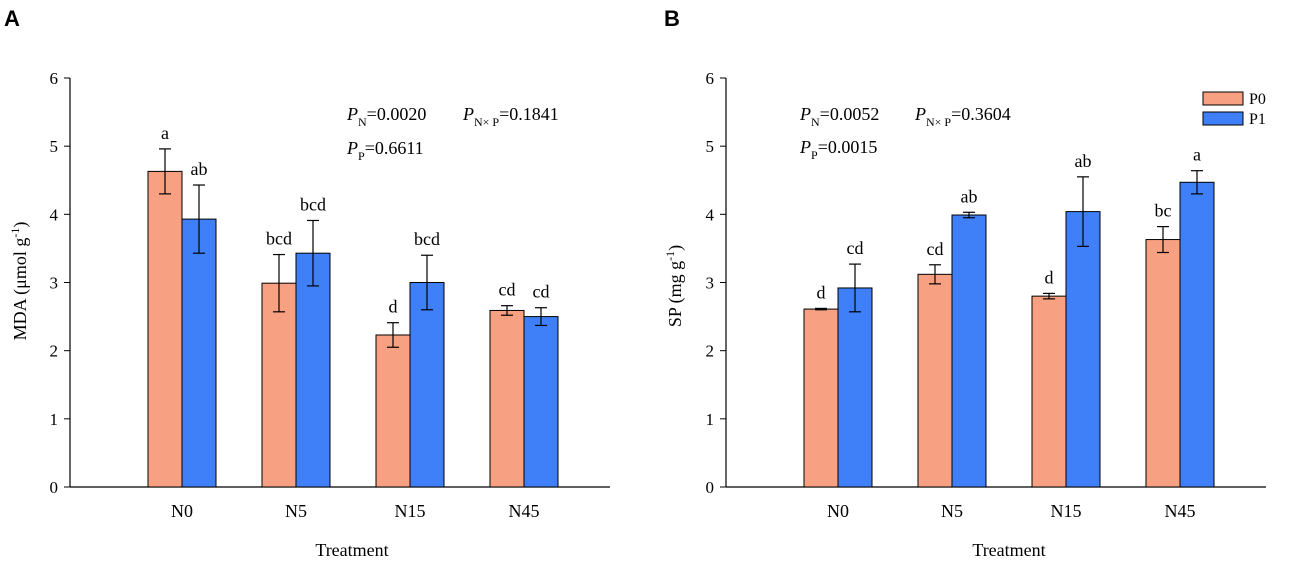  Describe the element at coordinates (452, 133) in the screenshot. I see `stats-annotation-a: PN=0.0020 PN× P=0.1841 PP=0.6611` at that location.